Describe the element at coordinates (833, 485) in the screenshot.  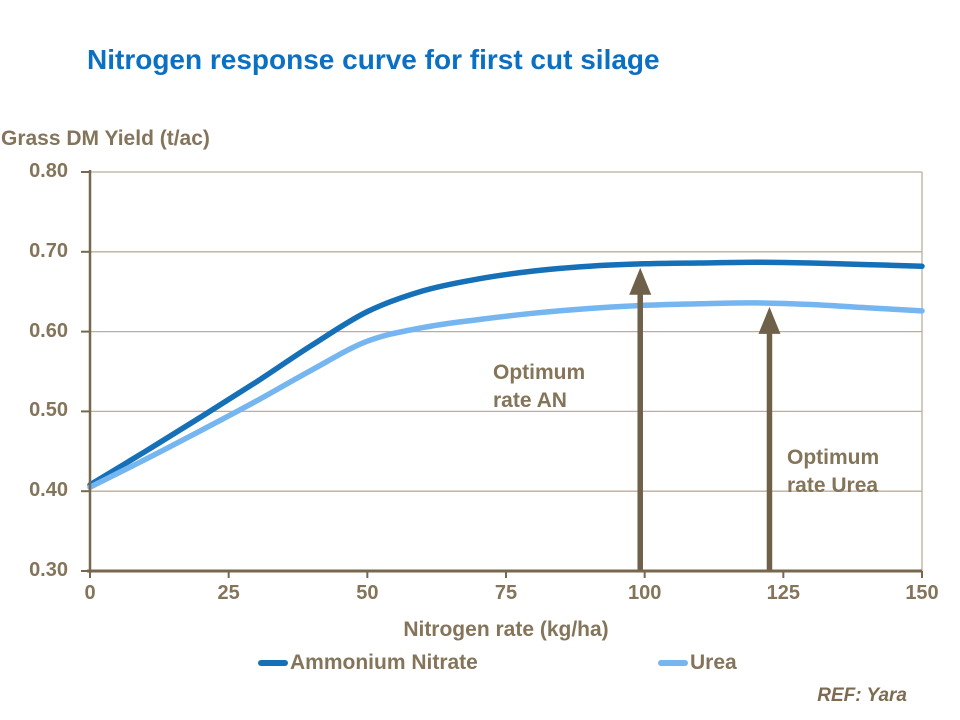
I see `annotation-line: rate Urea` at that location.